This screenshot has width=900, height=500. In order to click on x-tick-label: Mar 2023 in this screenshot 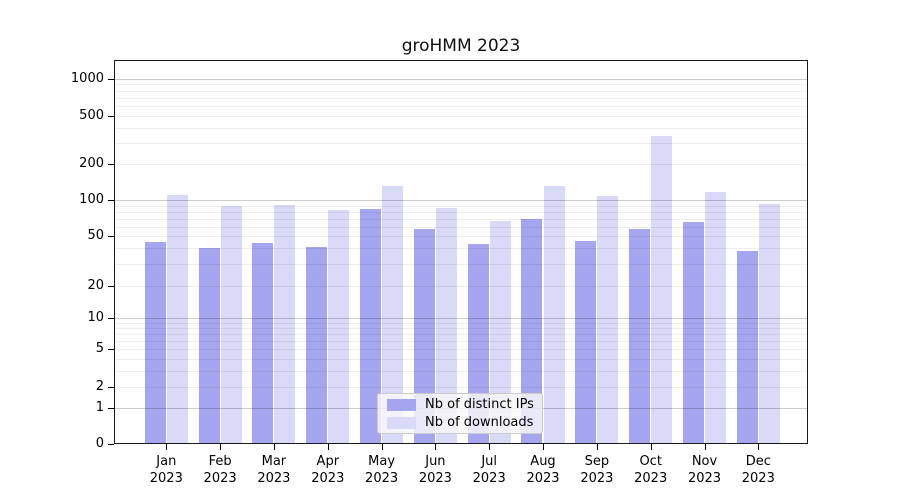, I will do `click(274, 470)`.